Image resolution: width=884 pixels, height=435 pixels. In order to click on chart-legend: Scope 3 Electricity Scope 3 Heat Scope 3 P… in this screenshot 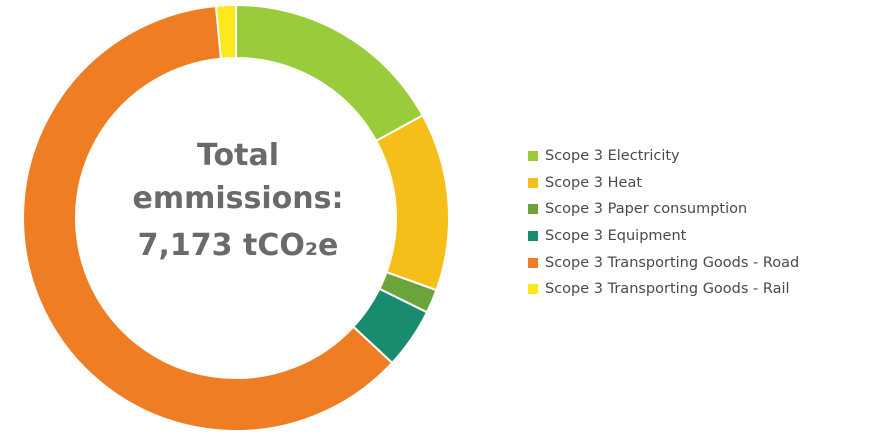, I will do `click(663, 223)`.